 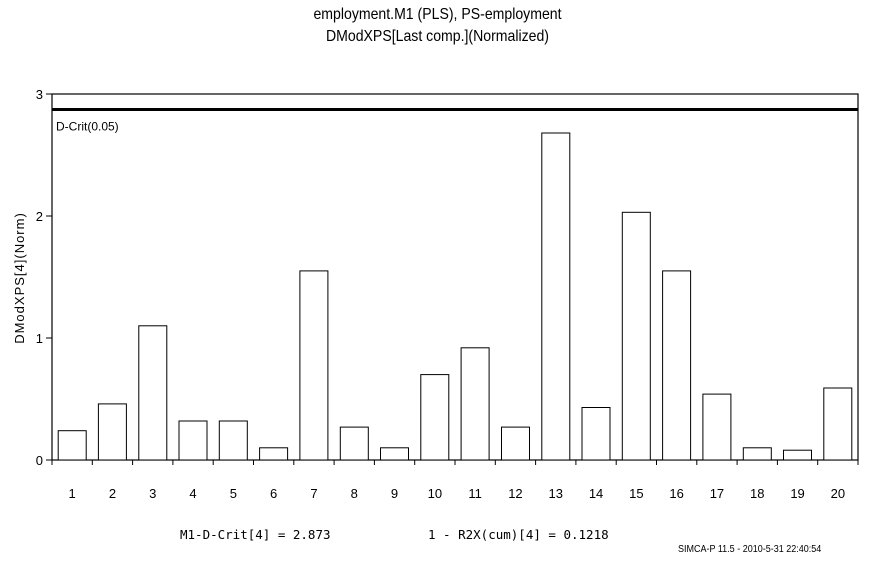 What do you see at coordinates (838, 493) in the screenshot?
I see `x-tick-label: 20` at bounding box center [838, 493].